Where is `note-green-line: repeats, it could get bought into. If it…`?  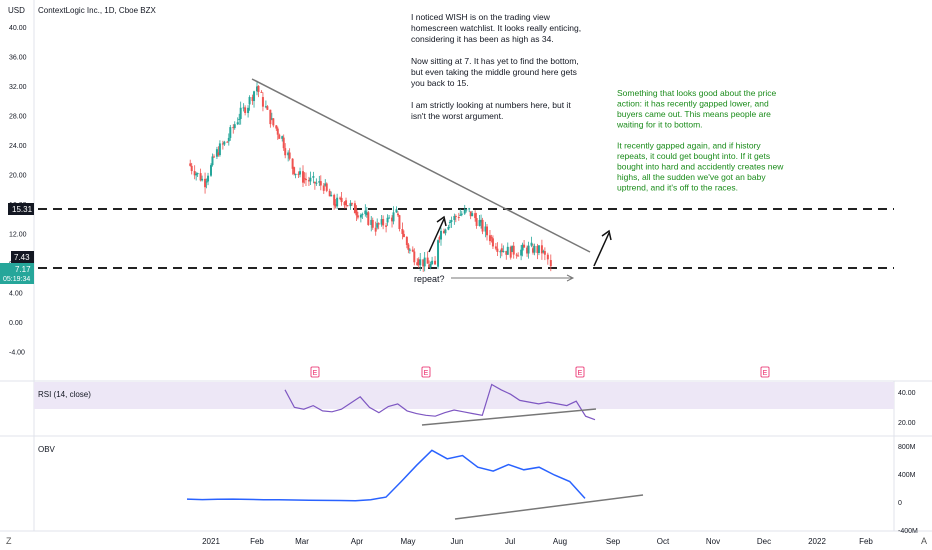
note-green-line: repeats, it could get bought into. If it… is located at coordinates (693, 156).